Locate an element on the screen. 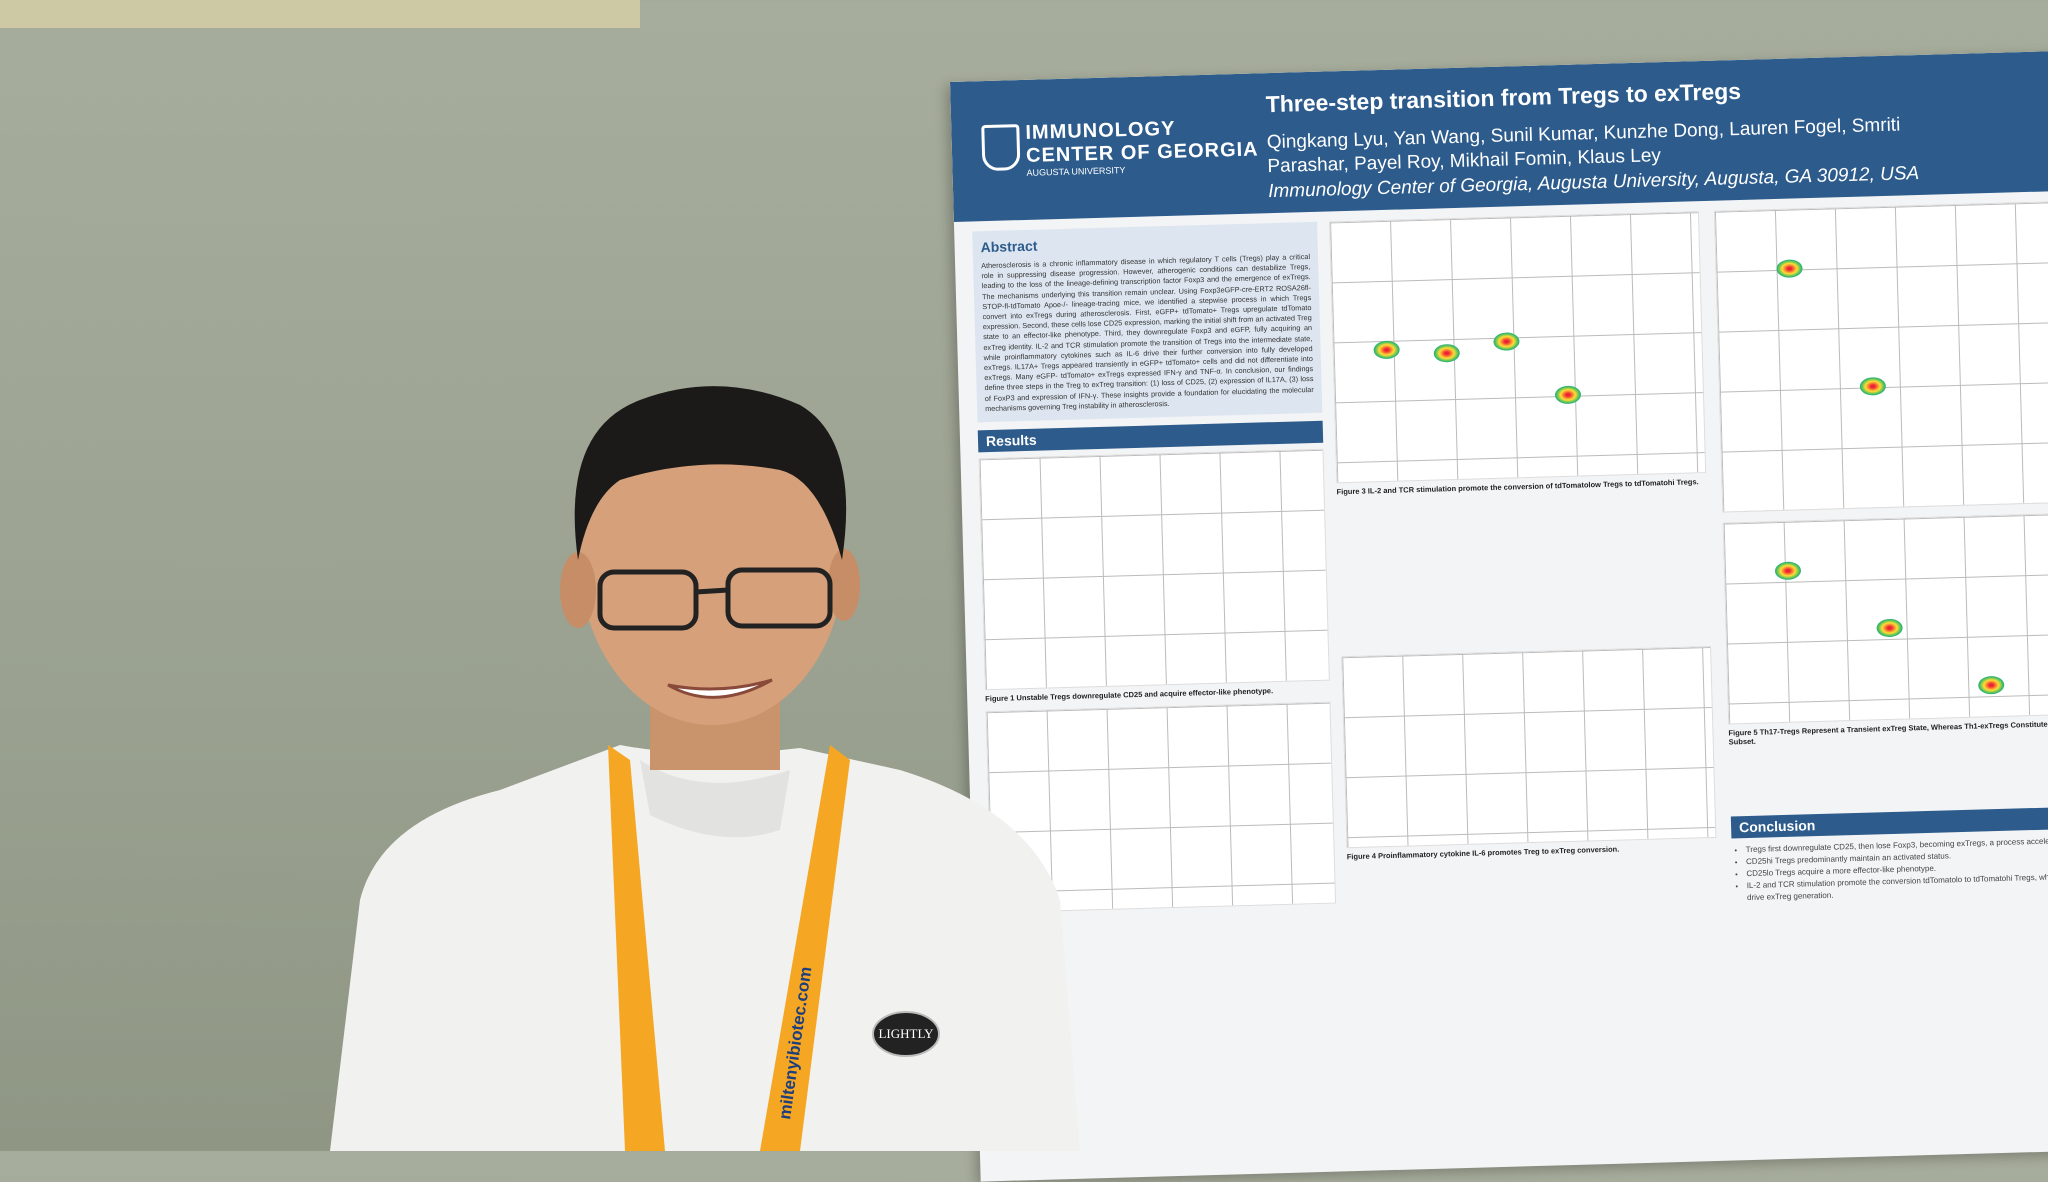  tape is located at coordinates (320, 14).